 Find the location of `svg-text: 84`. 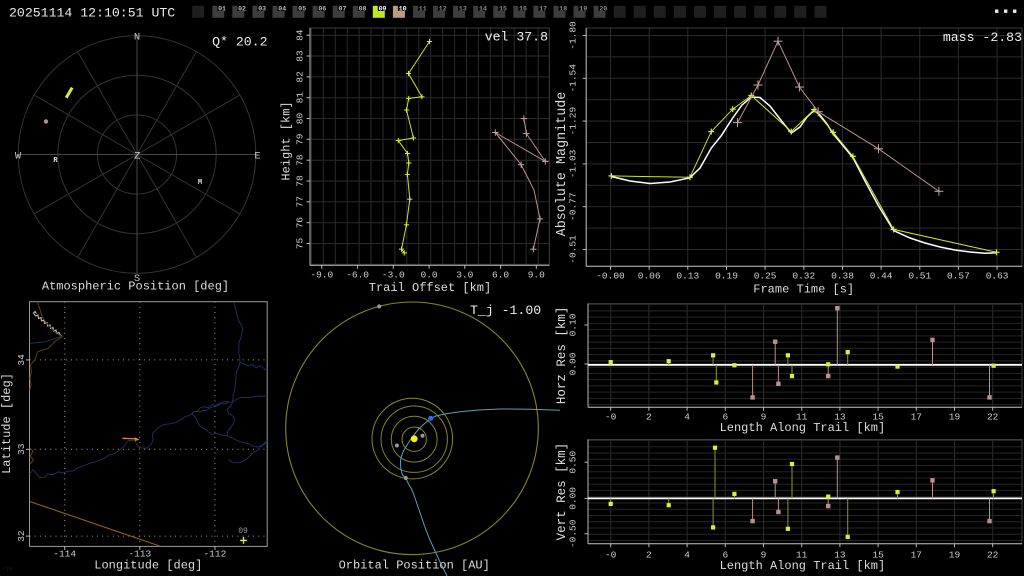

svg-text: 84 is located at coordinates (300, 35).